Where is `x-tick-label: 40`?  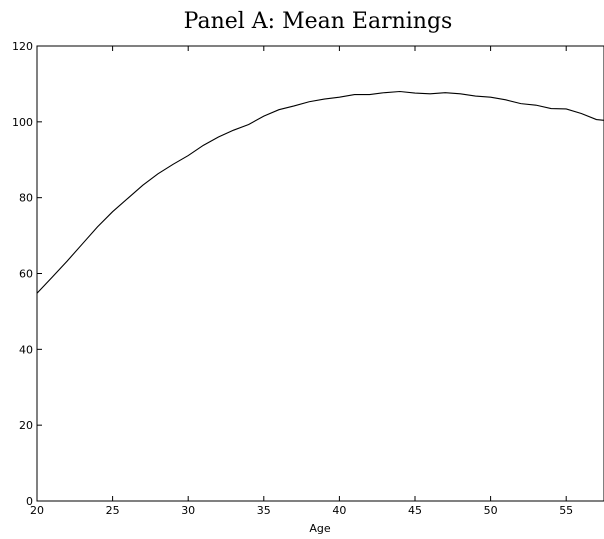
x-tick-label: 40 is located at coordinates (339, 510).